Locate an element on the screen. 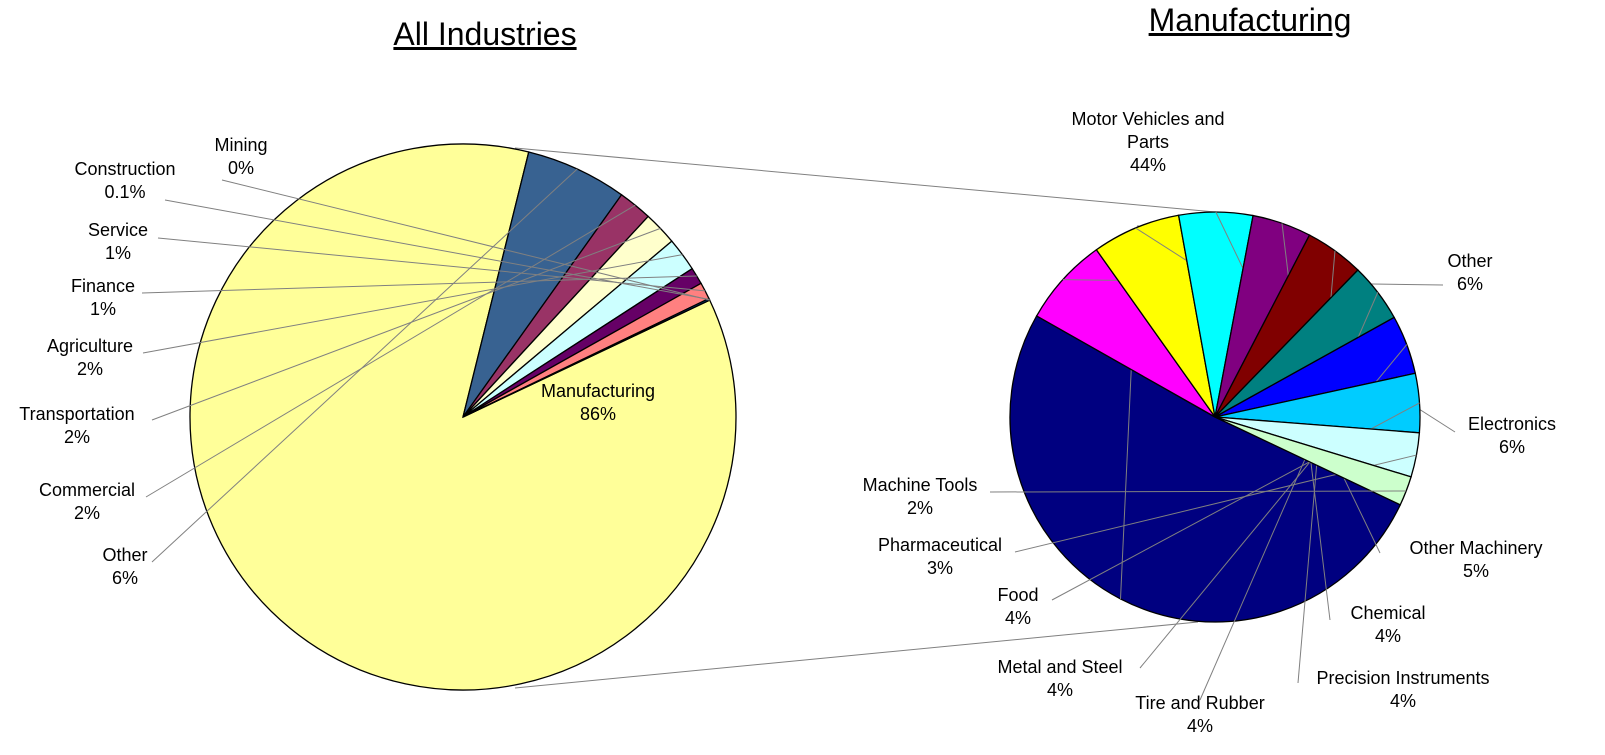 This screenshot has width=1605, height=755. label-name: Chemical is located at coordinates (1388, 613).